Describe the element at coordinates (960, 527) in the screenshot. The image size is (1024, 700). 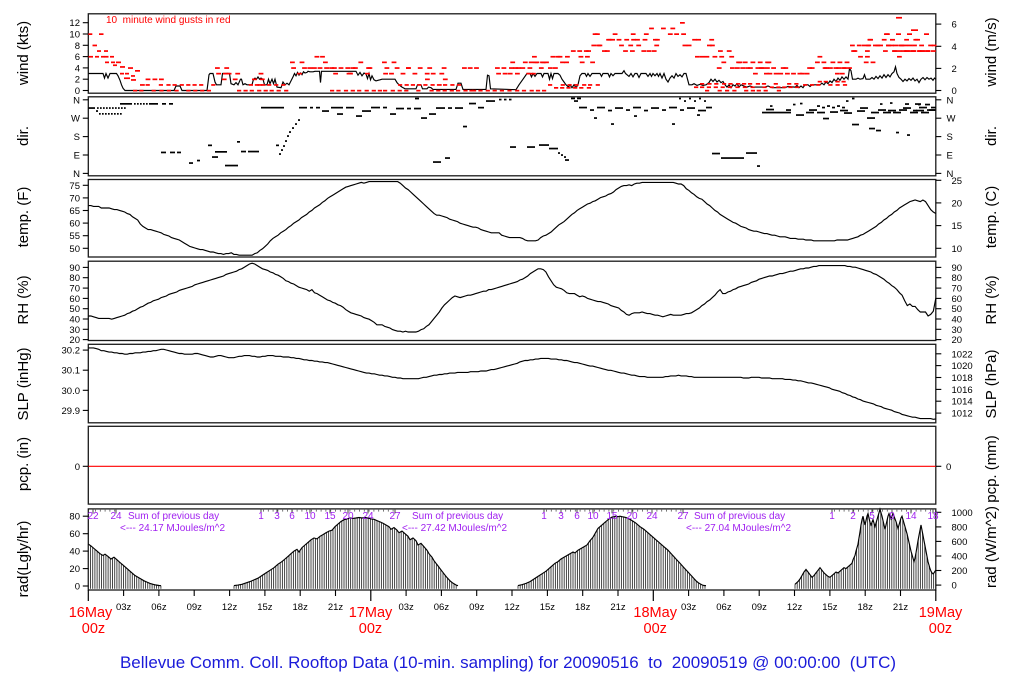
I see `svg-text: 800` at that location.